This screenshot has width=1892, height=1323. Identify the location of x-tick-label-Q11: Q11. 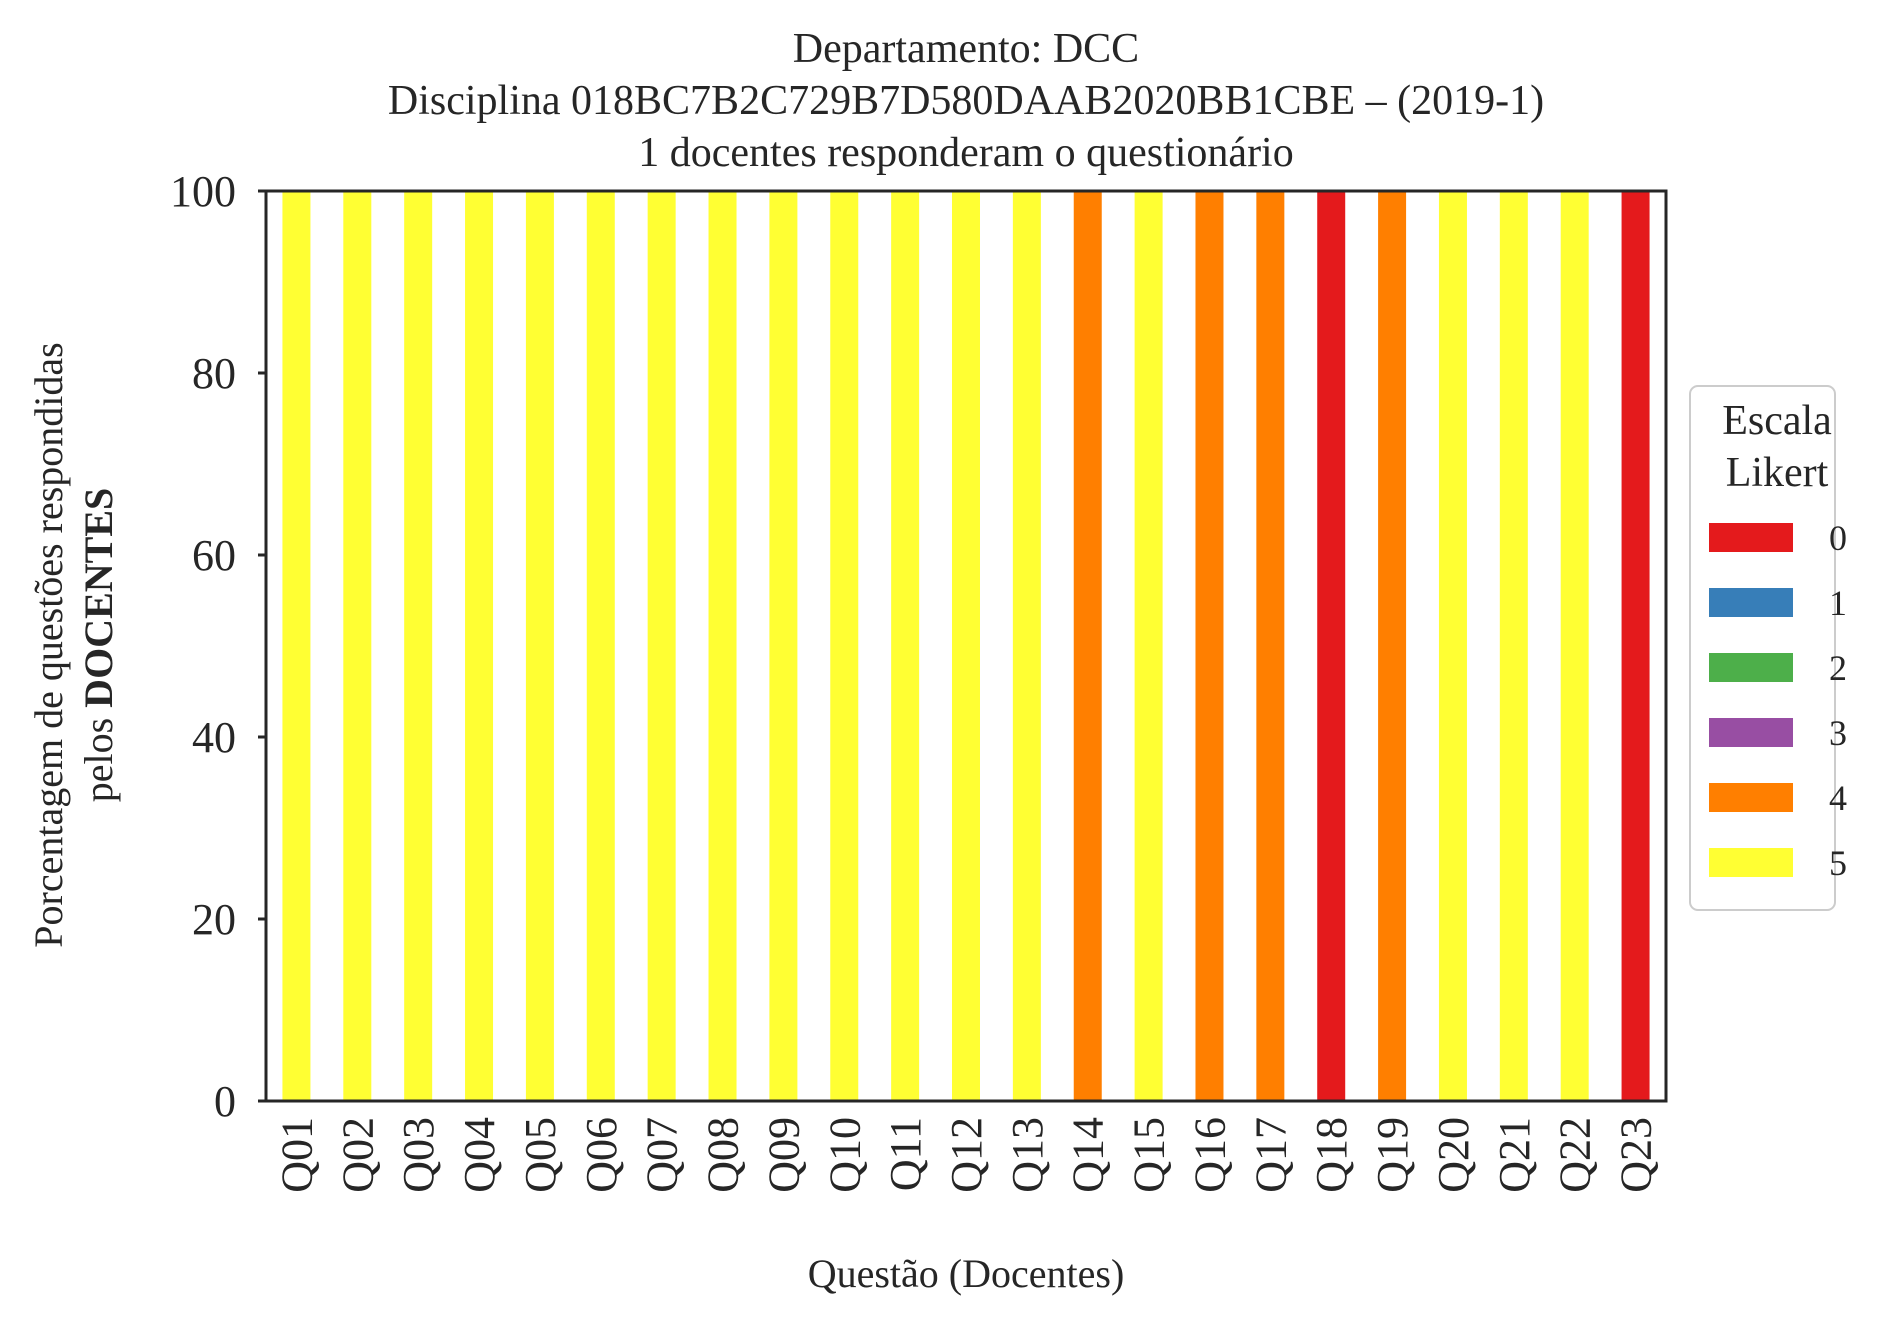
(905, 1154).